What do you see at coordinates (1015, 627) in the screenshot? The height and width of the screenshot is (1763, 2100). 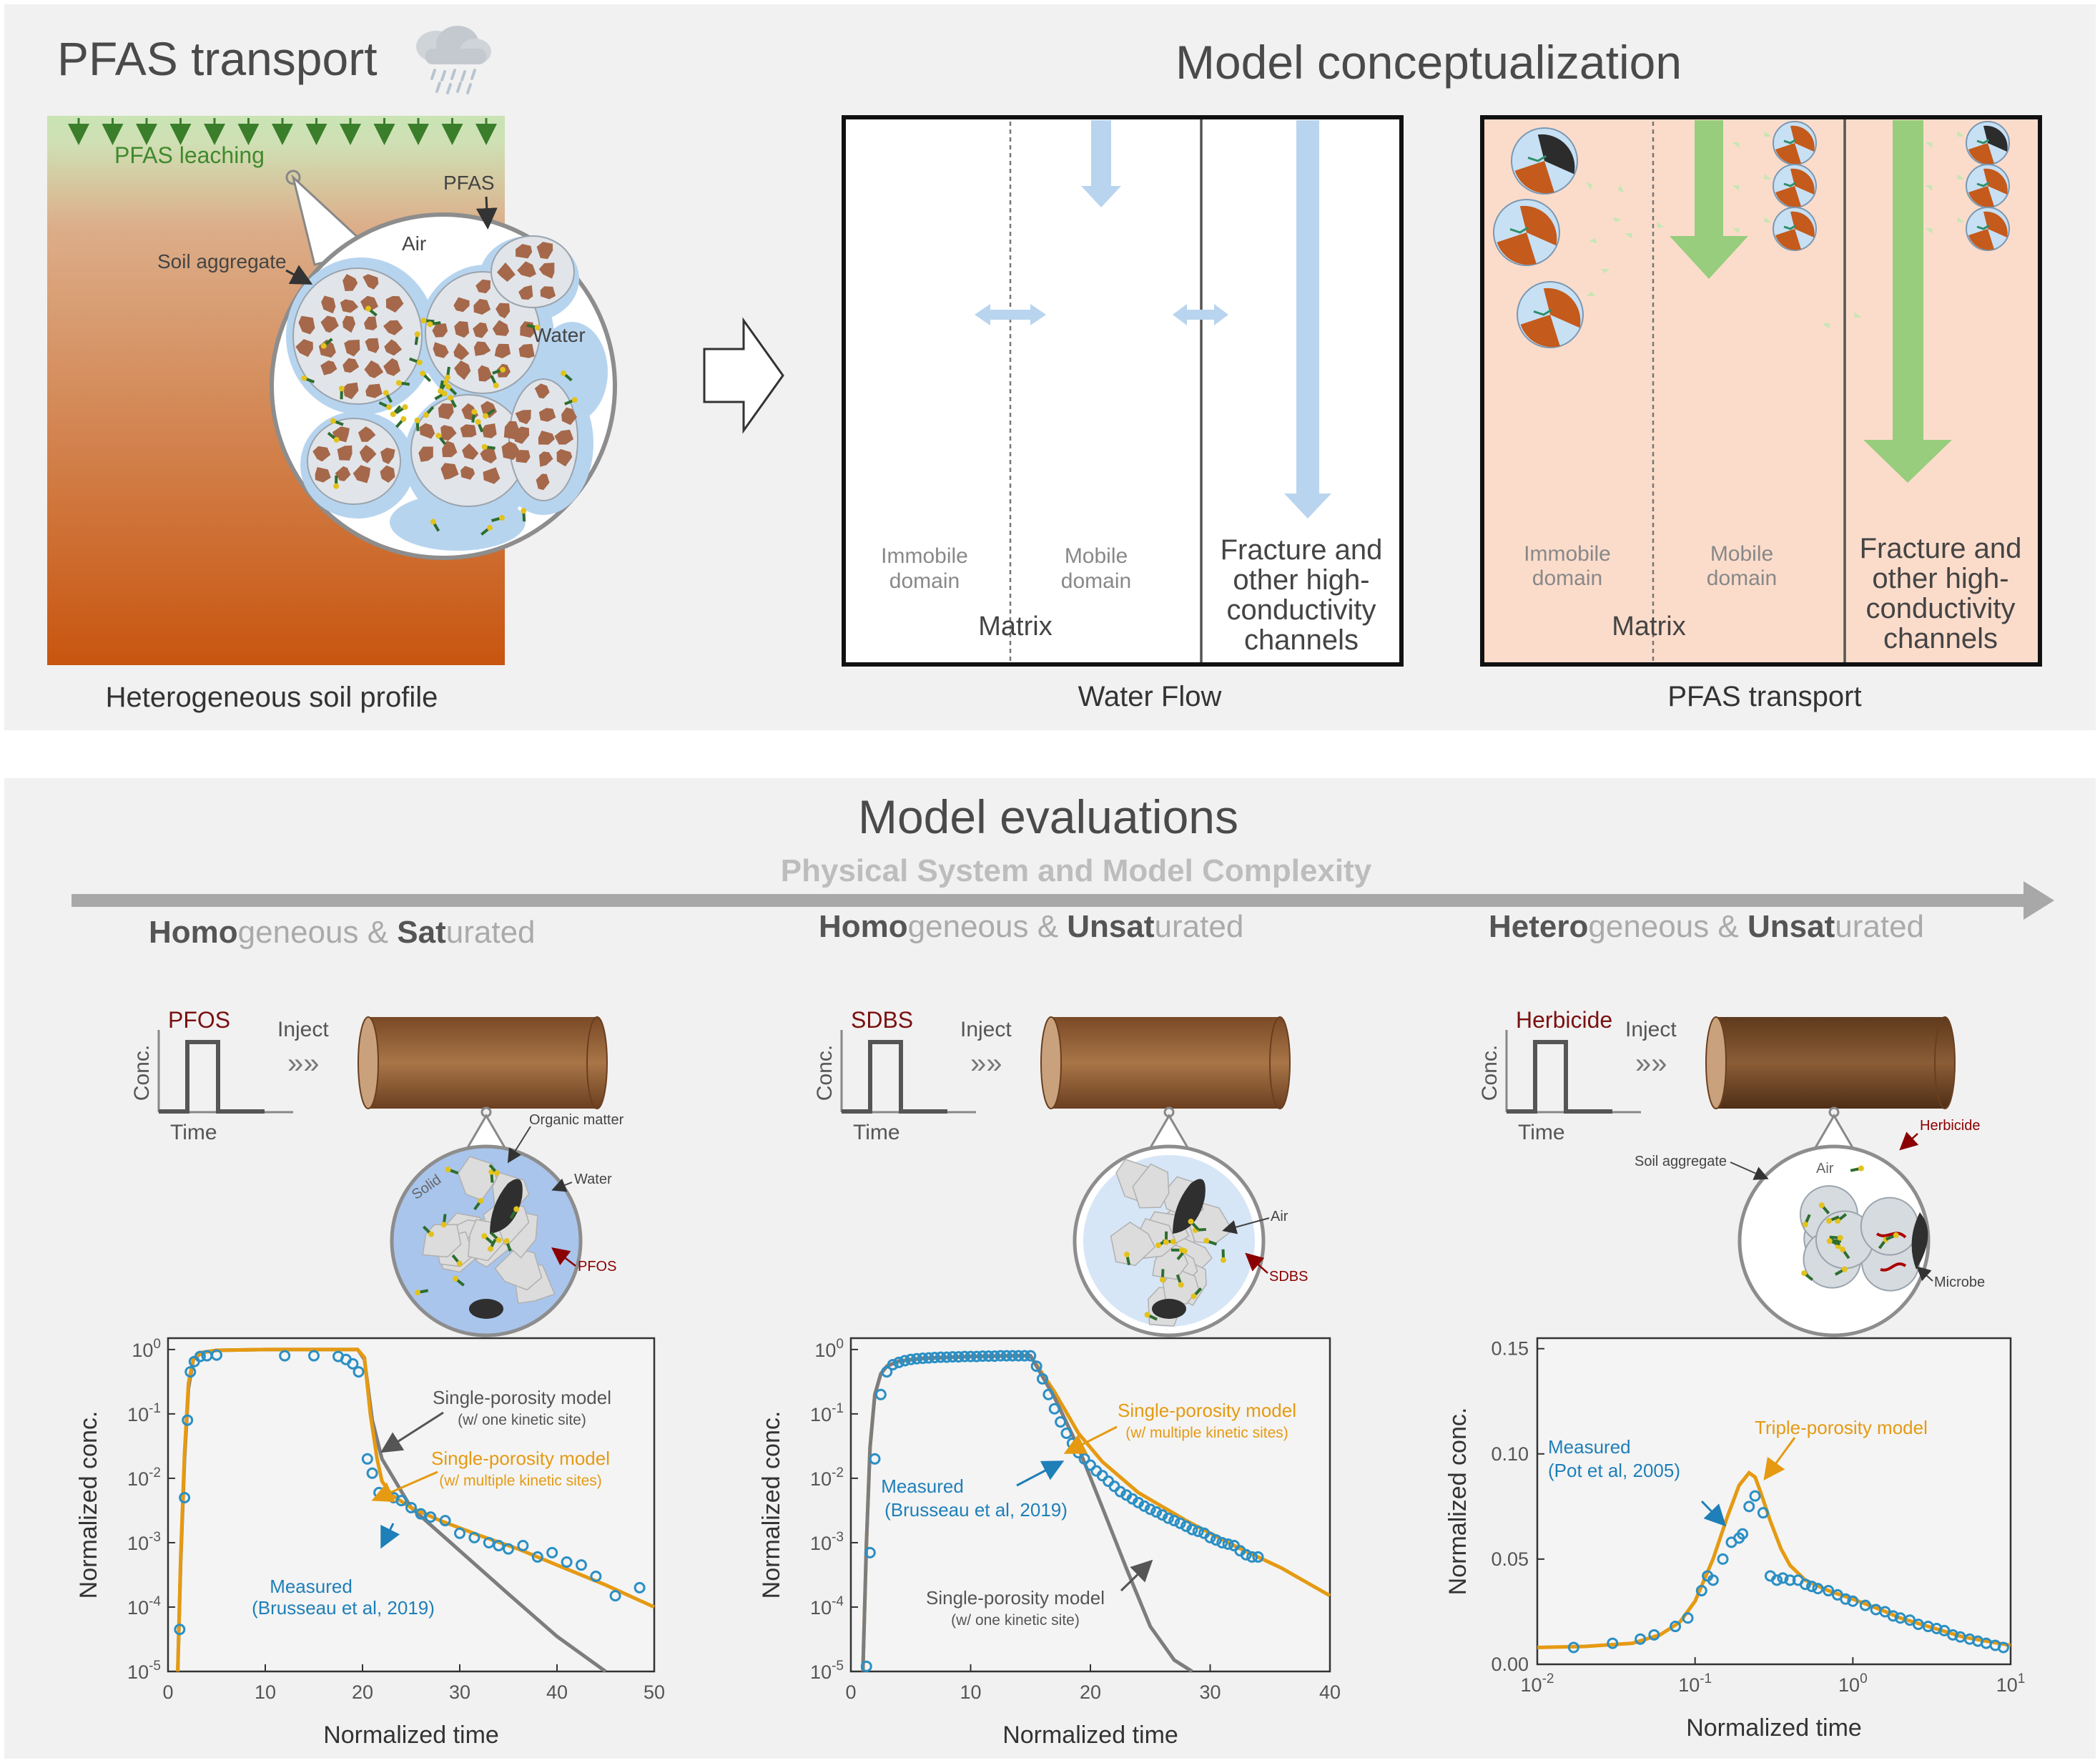 I see `matrix-label: Matrix` at bounding box center [1015, 627].